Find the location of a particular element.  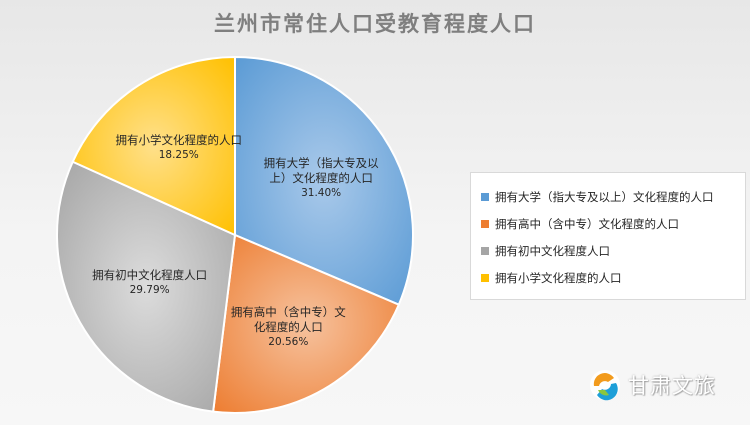

slice-middle-school-percent: 29.79% is located at coordinates (149, 289).